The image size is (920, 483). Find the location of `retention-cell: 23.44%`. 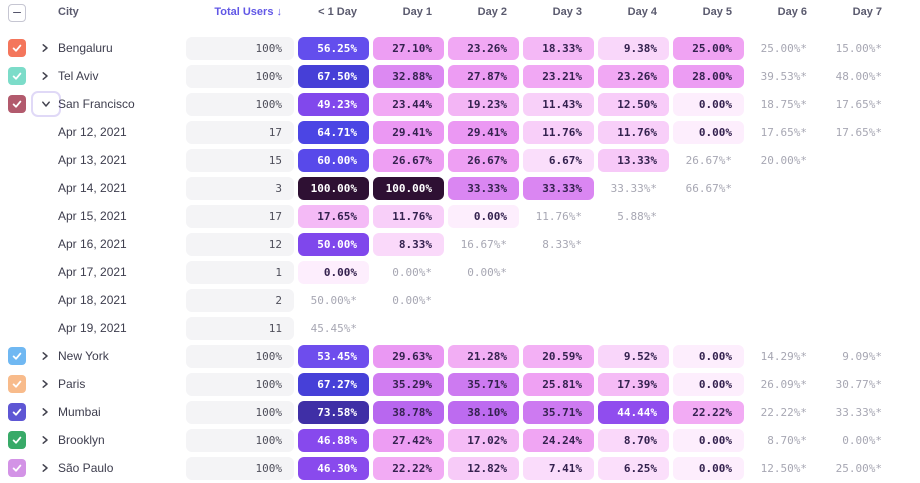

retention-cell: 23.44% is located at coordinates (408, 104).